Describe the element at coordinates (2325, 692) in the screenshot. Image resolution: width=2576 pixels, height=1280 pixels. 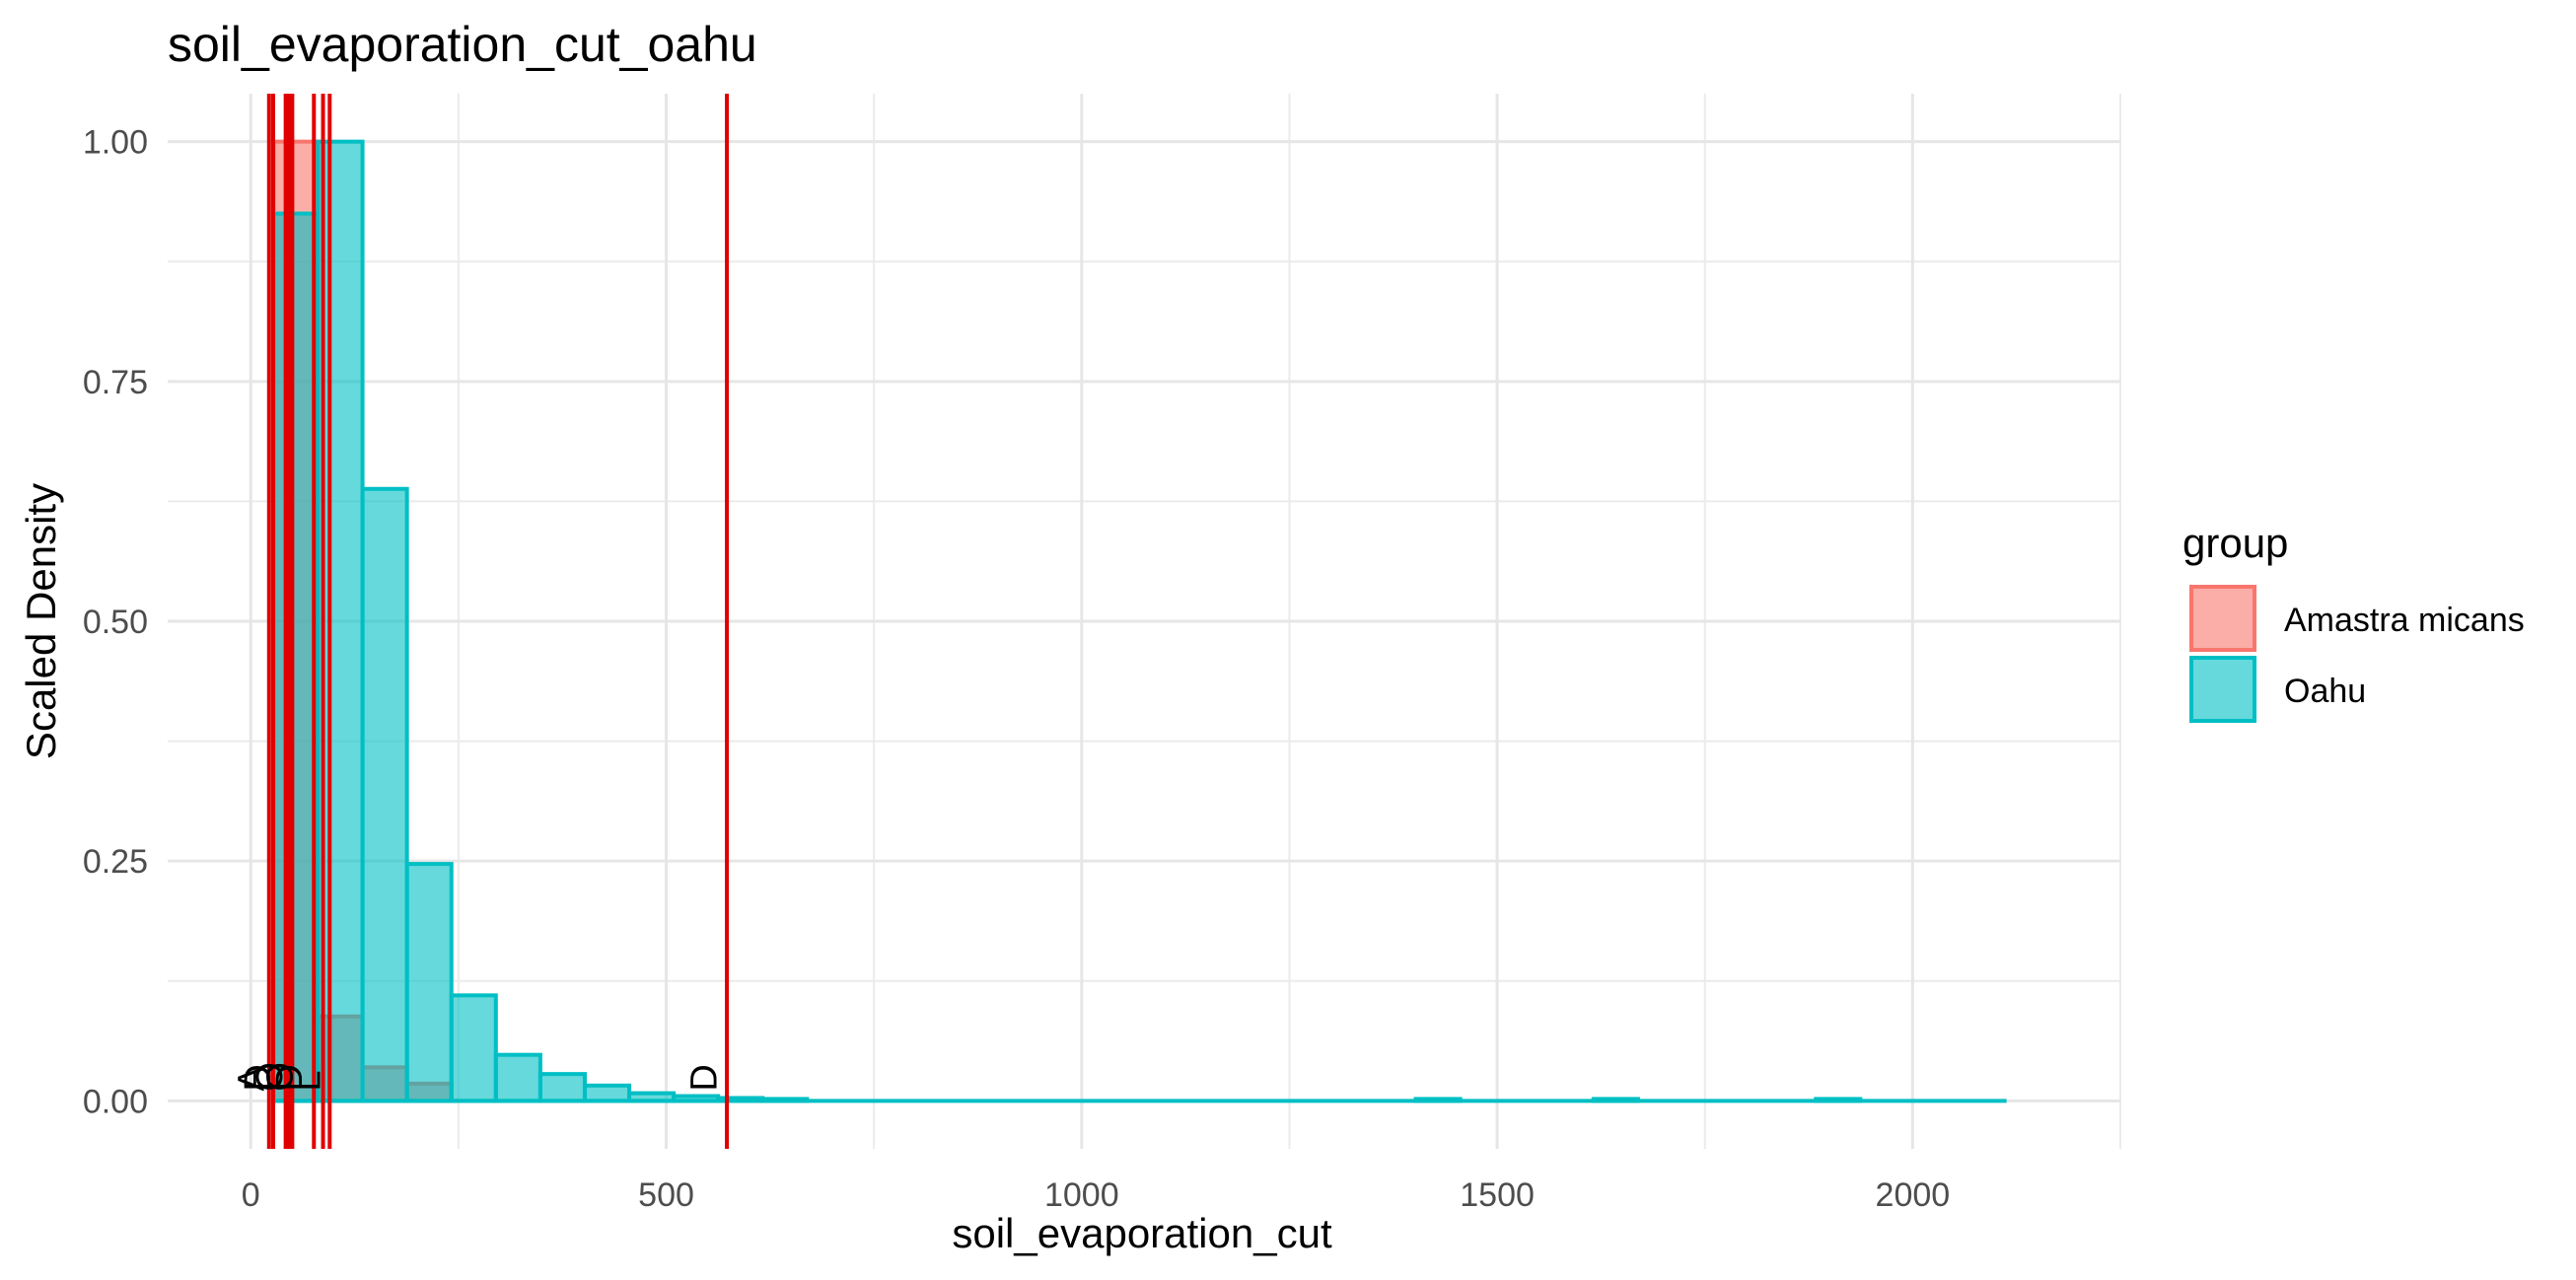
I see `legend-label: Oahu` at that location.